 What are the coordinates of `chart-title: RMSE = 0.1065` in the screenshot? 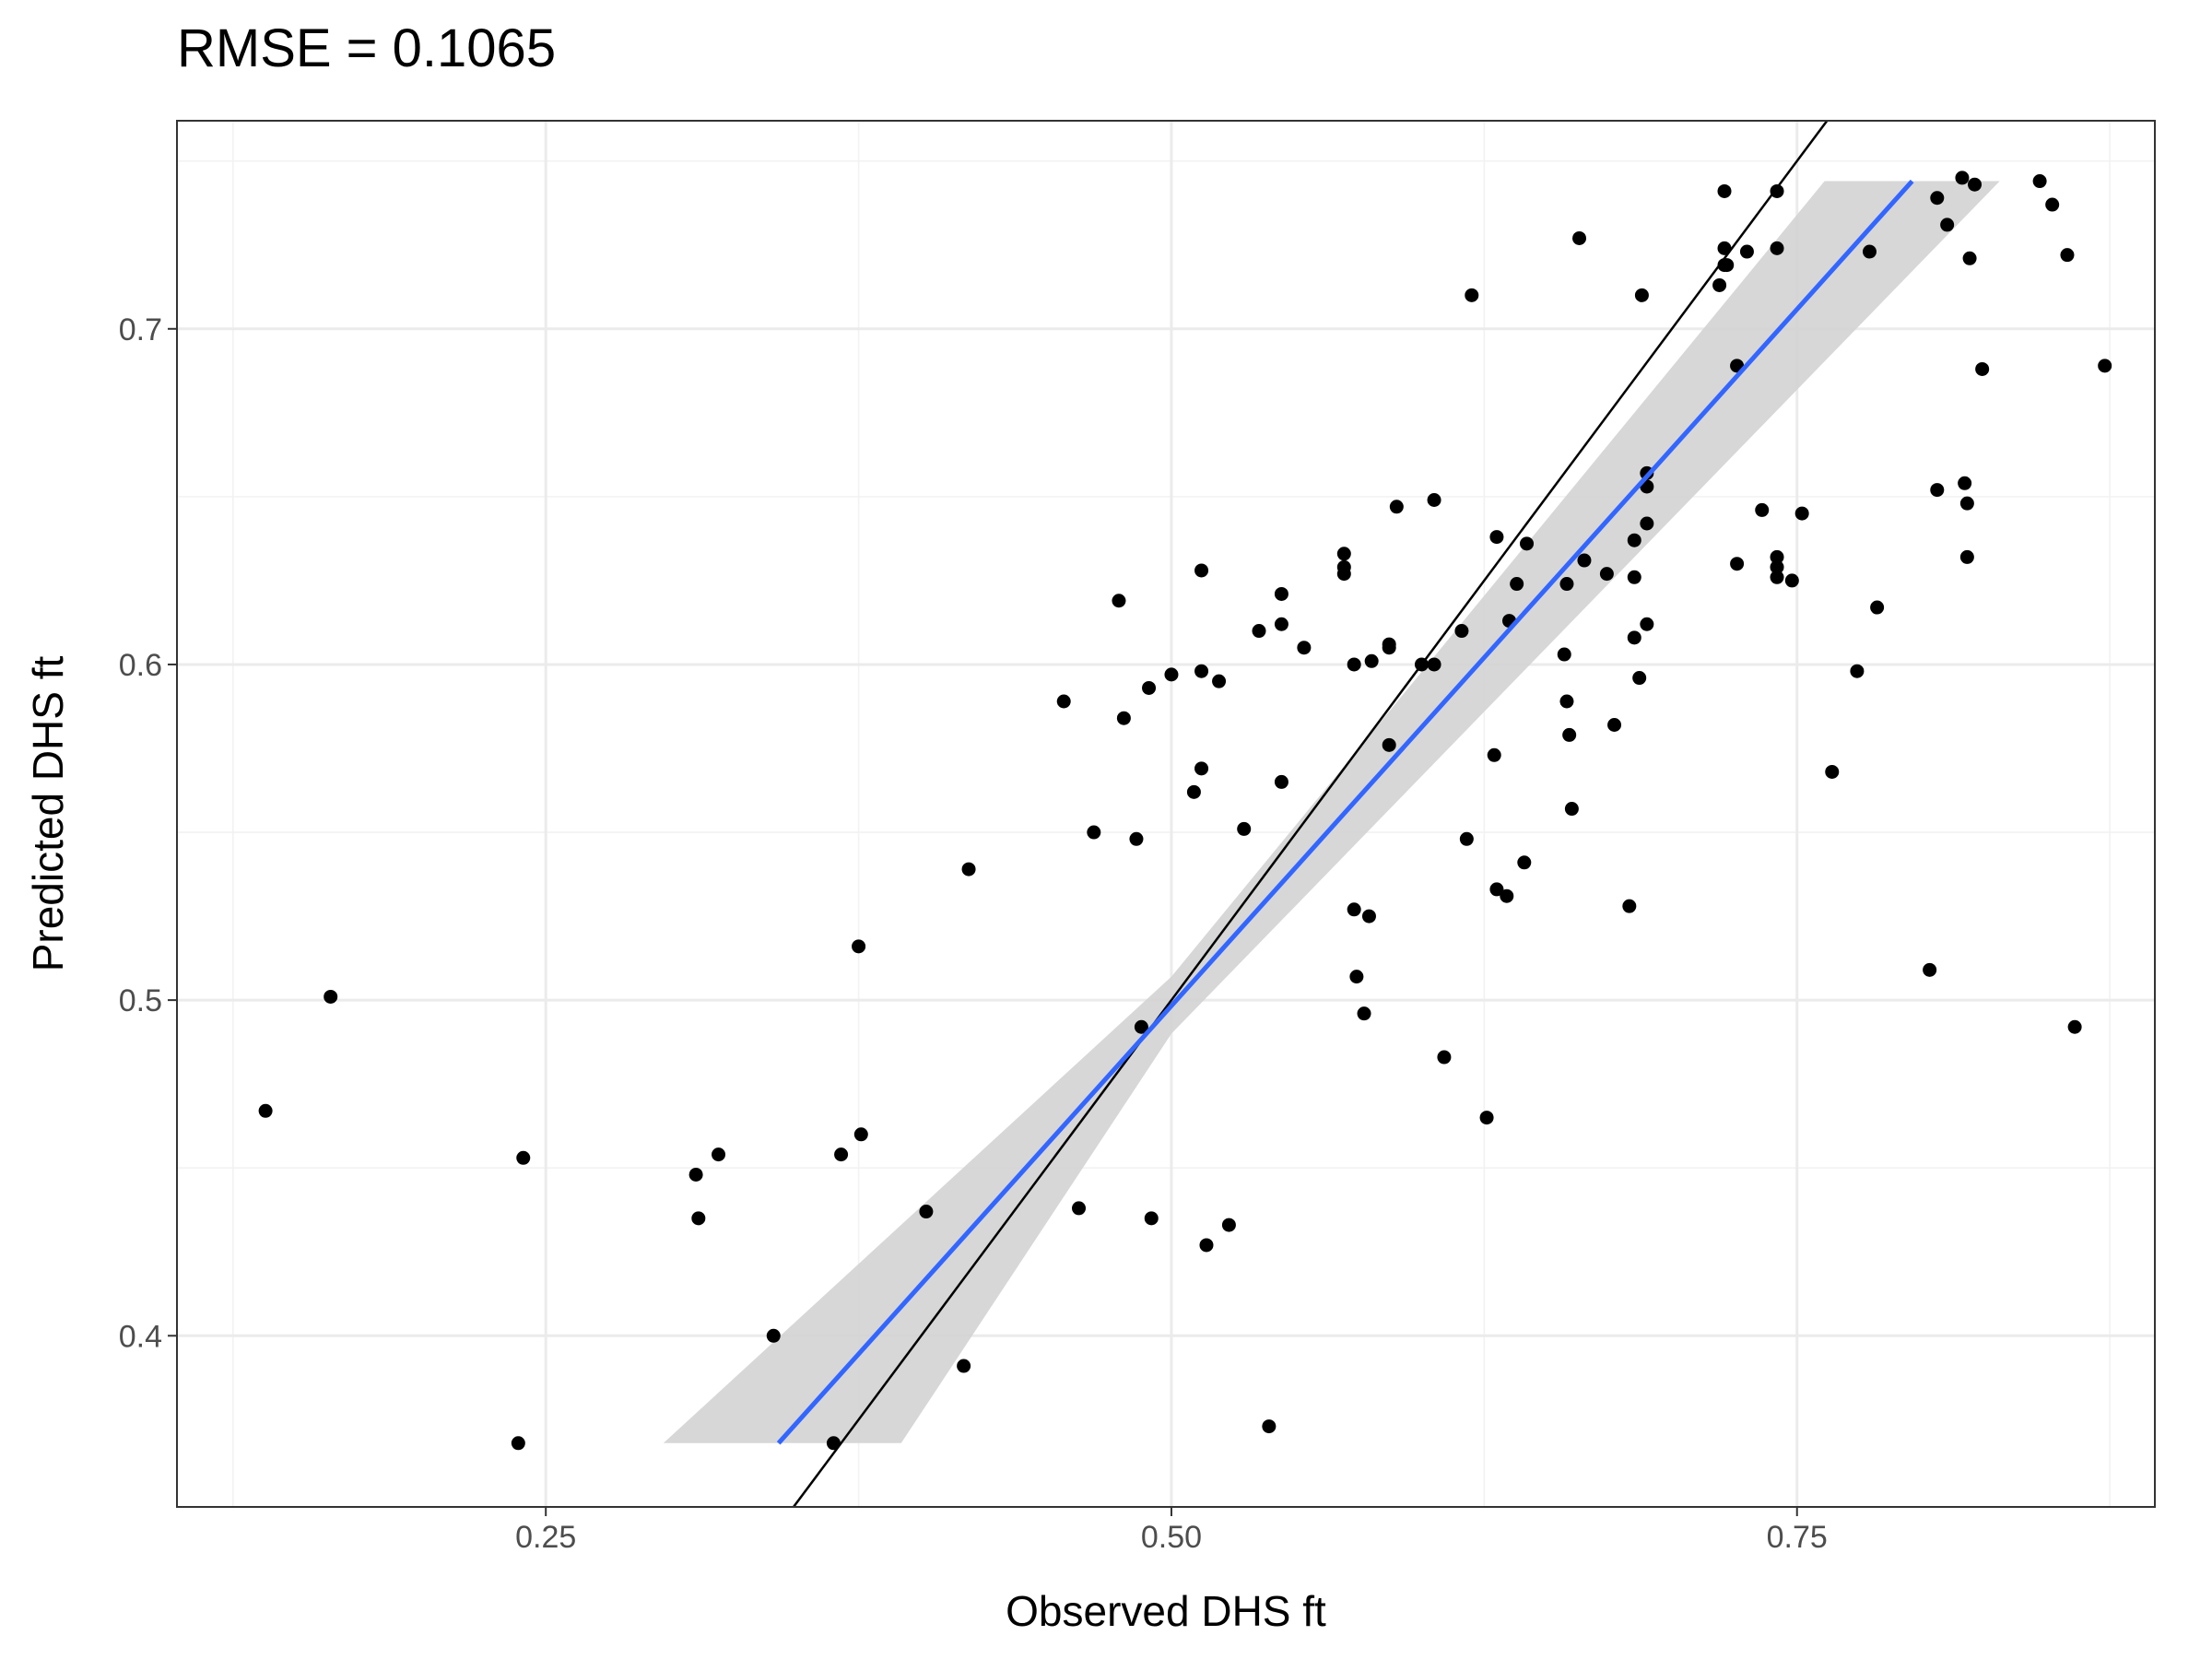 It's located at (366, 48).